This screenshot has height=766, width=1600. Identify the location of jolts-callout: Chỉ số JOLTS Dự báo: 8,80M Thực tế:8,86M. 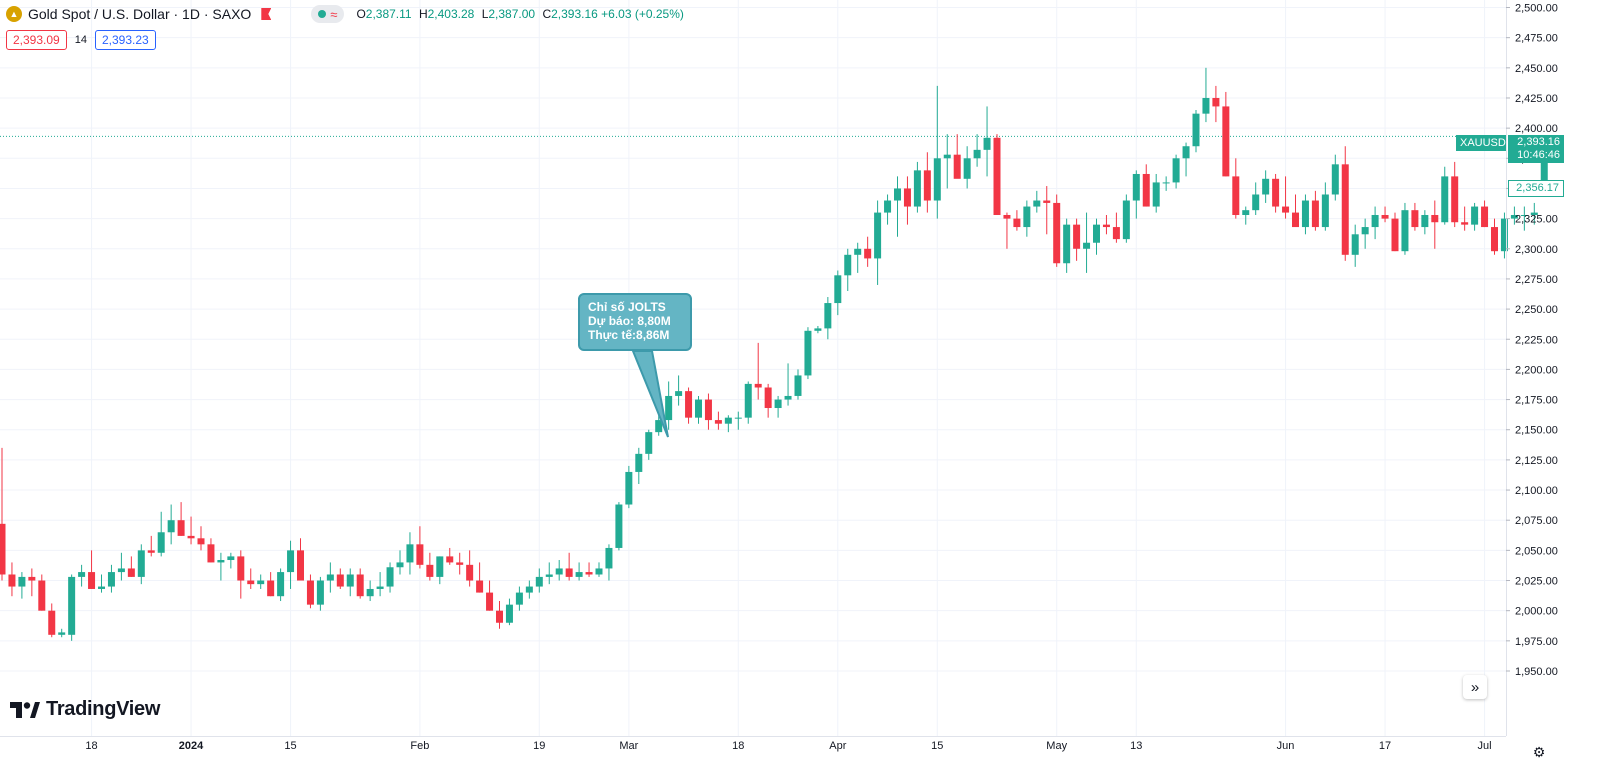
(635, 322).